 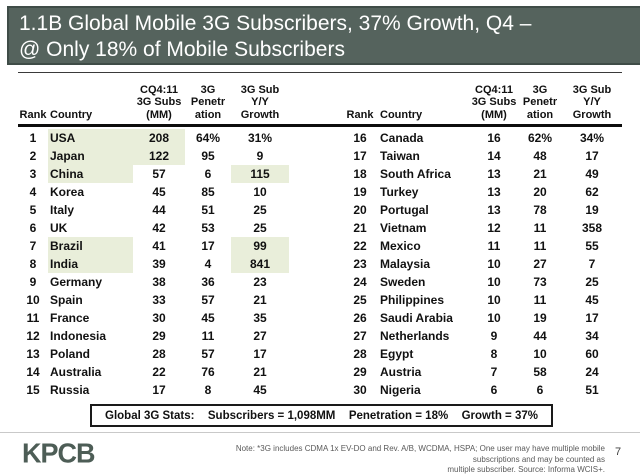 I want to click on table-cell: Austria, so click(x=401, y=372).